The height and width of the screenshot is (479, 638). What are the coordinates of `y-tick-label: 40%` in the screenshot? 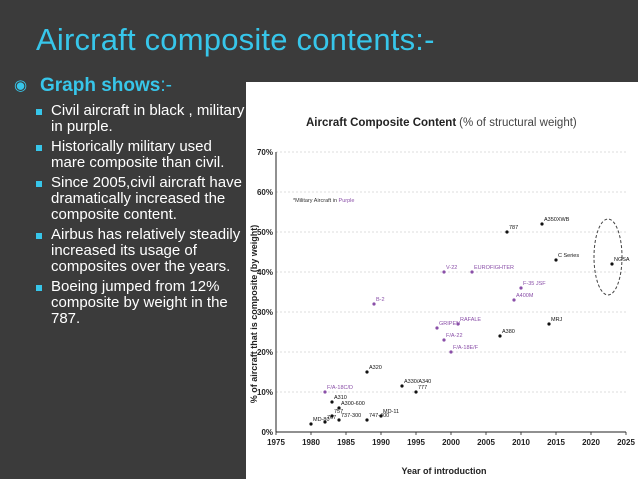 It's located at (265, 272).